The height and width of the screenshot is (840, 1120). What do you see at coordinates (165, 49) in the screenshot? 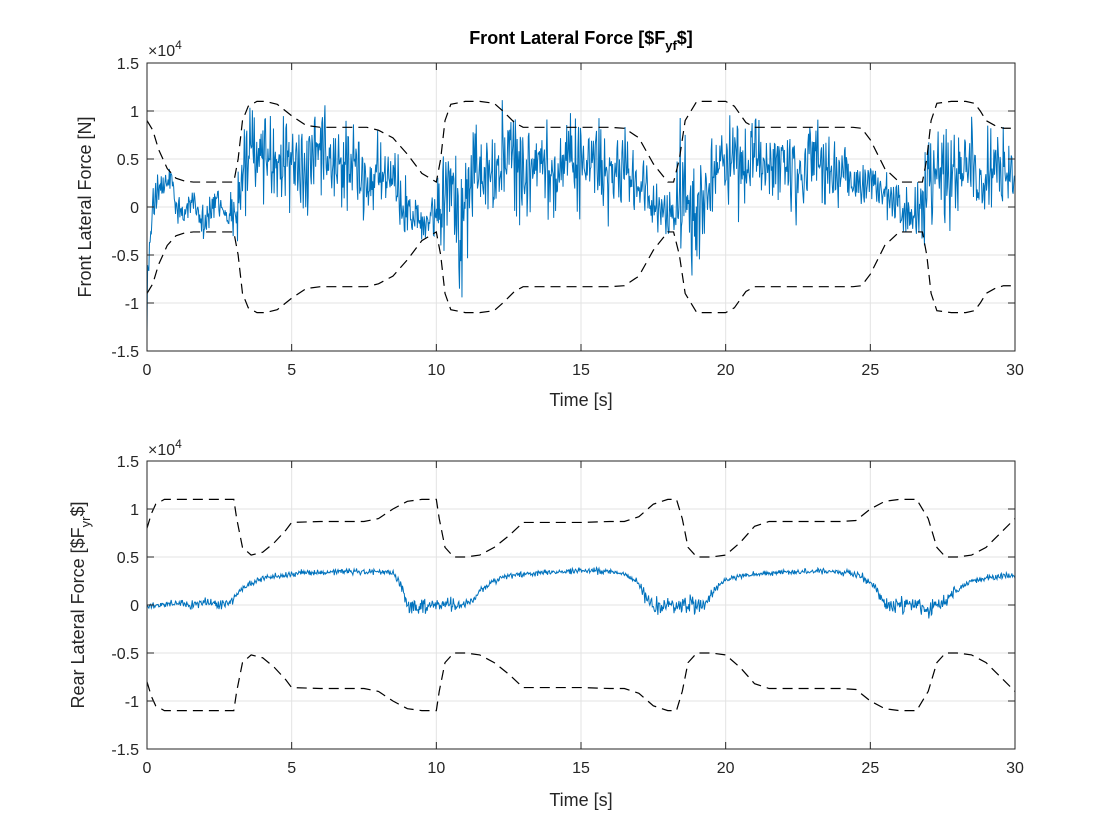
I see `y-exponent-top: ×10⁴` at bounding box center [165, 49].